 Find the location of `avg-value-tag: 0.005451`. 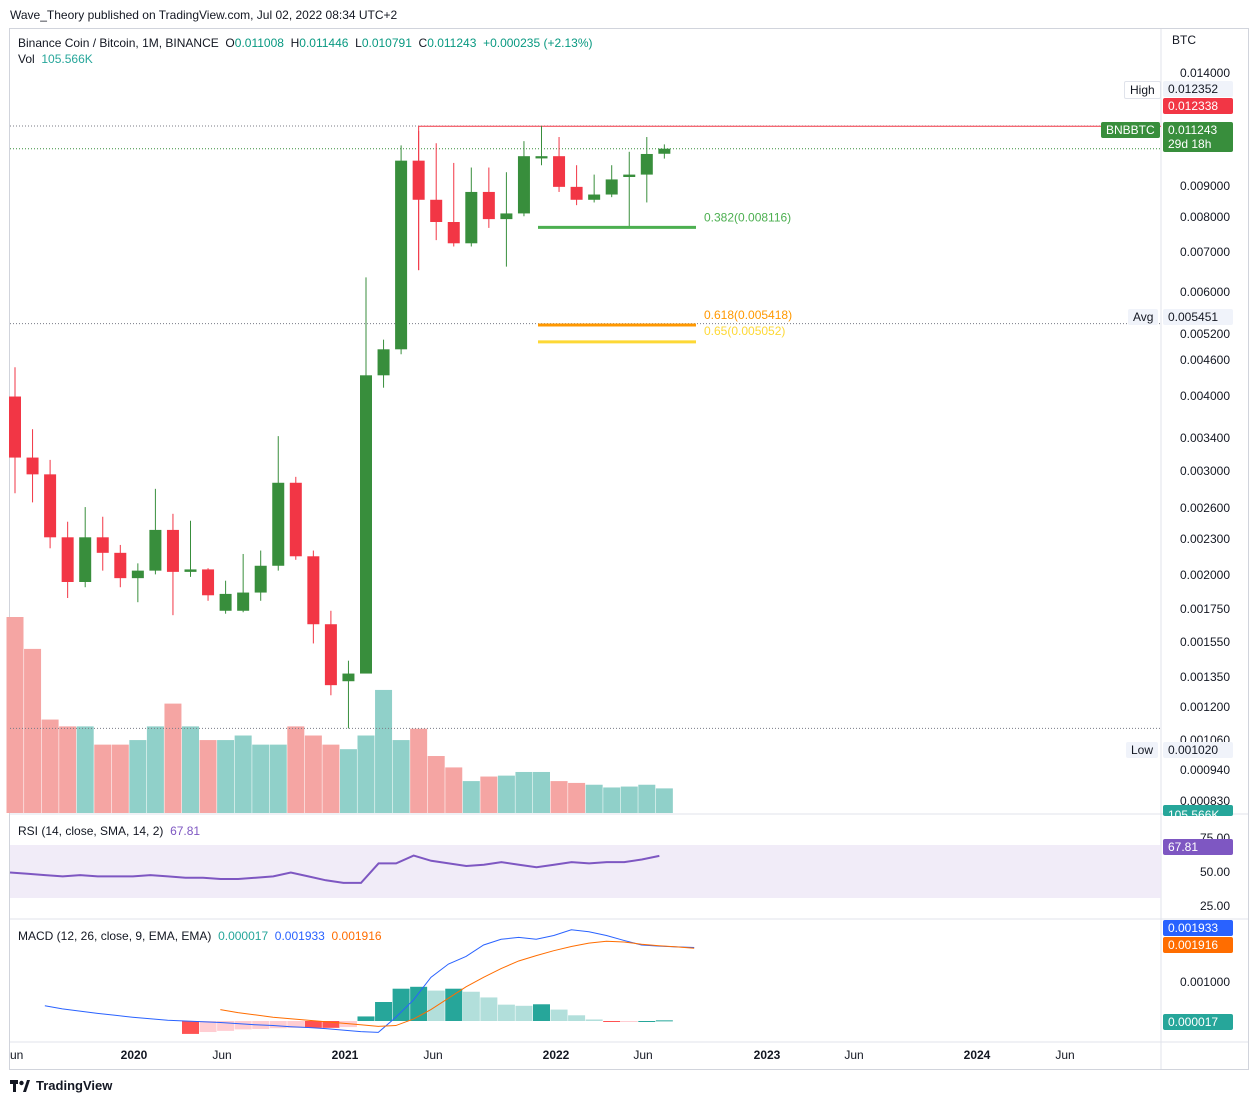

avg-value-tag: 0.005451 is located at coordinates (1198, 317).